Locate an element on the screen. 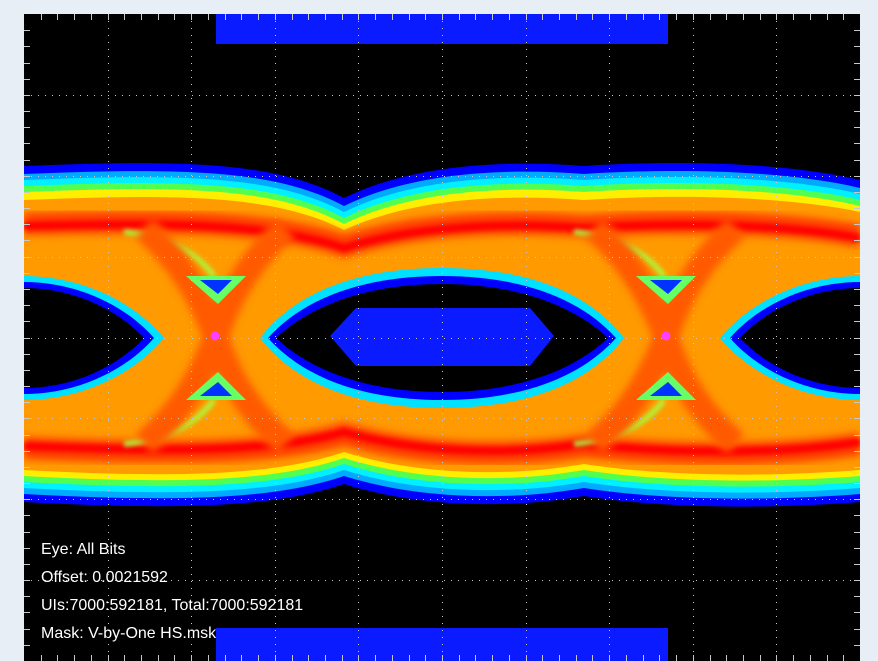  eye-label-readout: Eye: All Bits is located at coordinates (83, 550).